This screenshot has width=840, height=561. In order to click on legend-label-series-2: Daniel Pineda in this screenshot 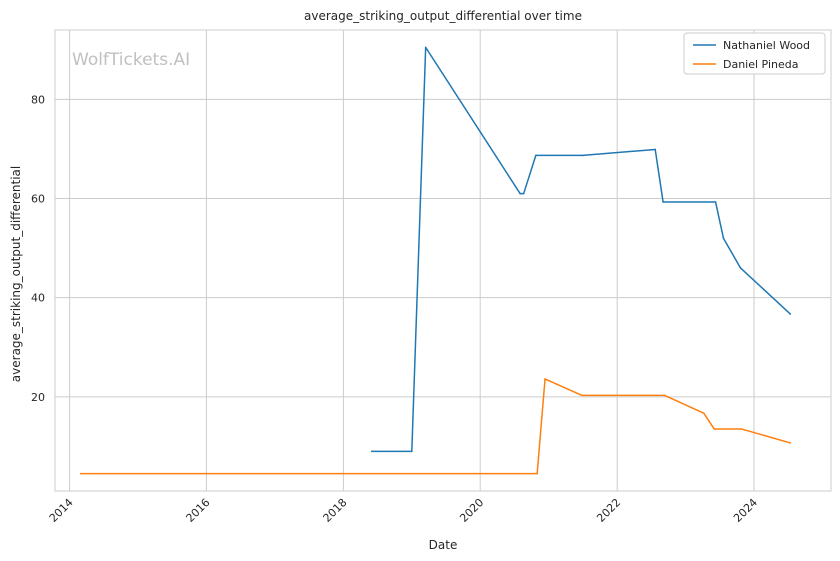, I will do `click(760, 64)`.